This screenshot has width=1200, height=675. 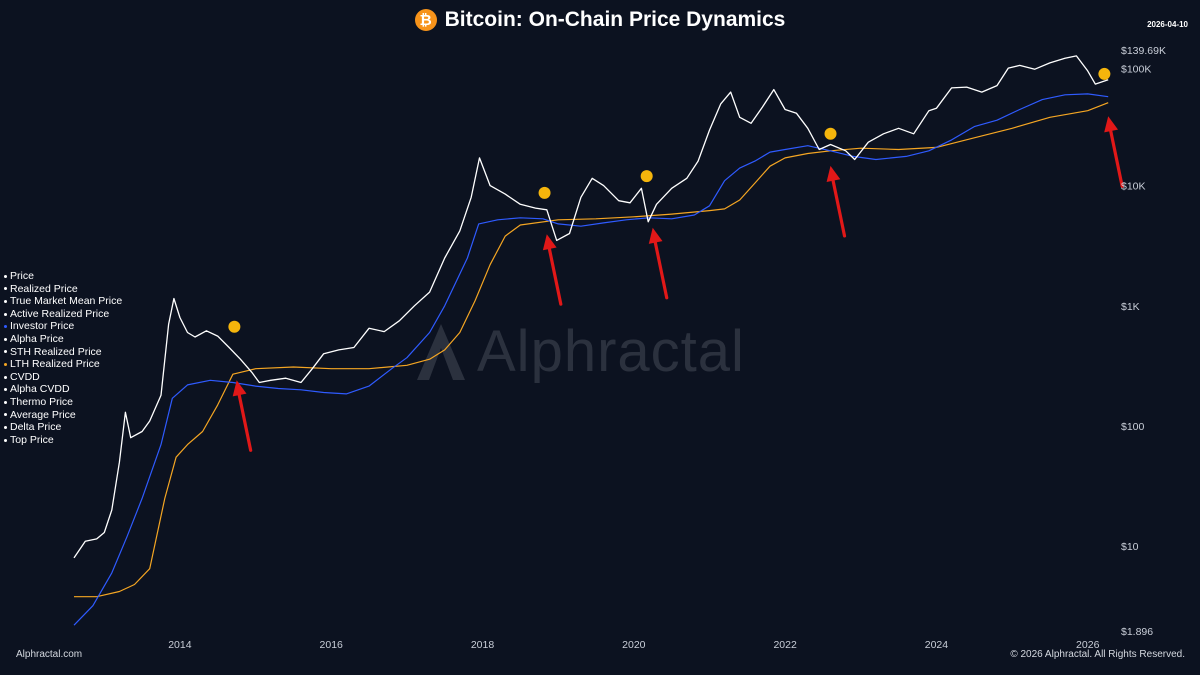 I want to click on y-tick-label: $10, so click(x=1130, y=547).